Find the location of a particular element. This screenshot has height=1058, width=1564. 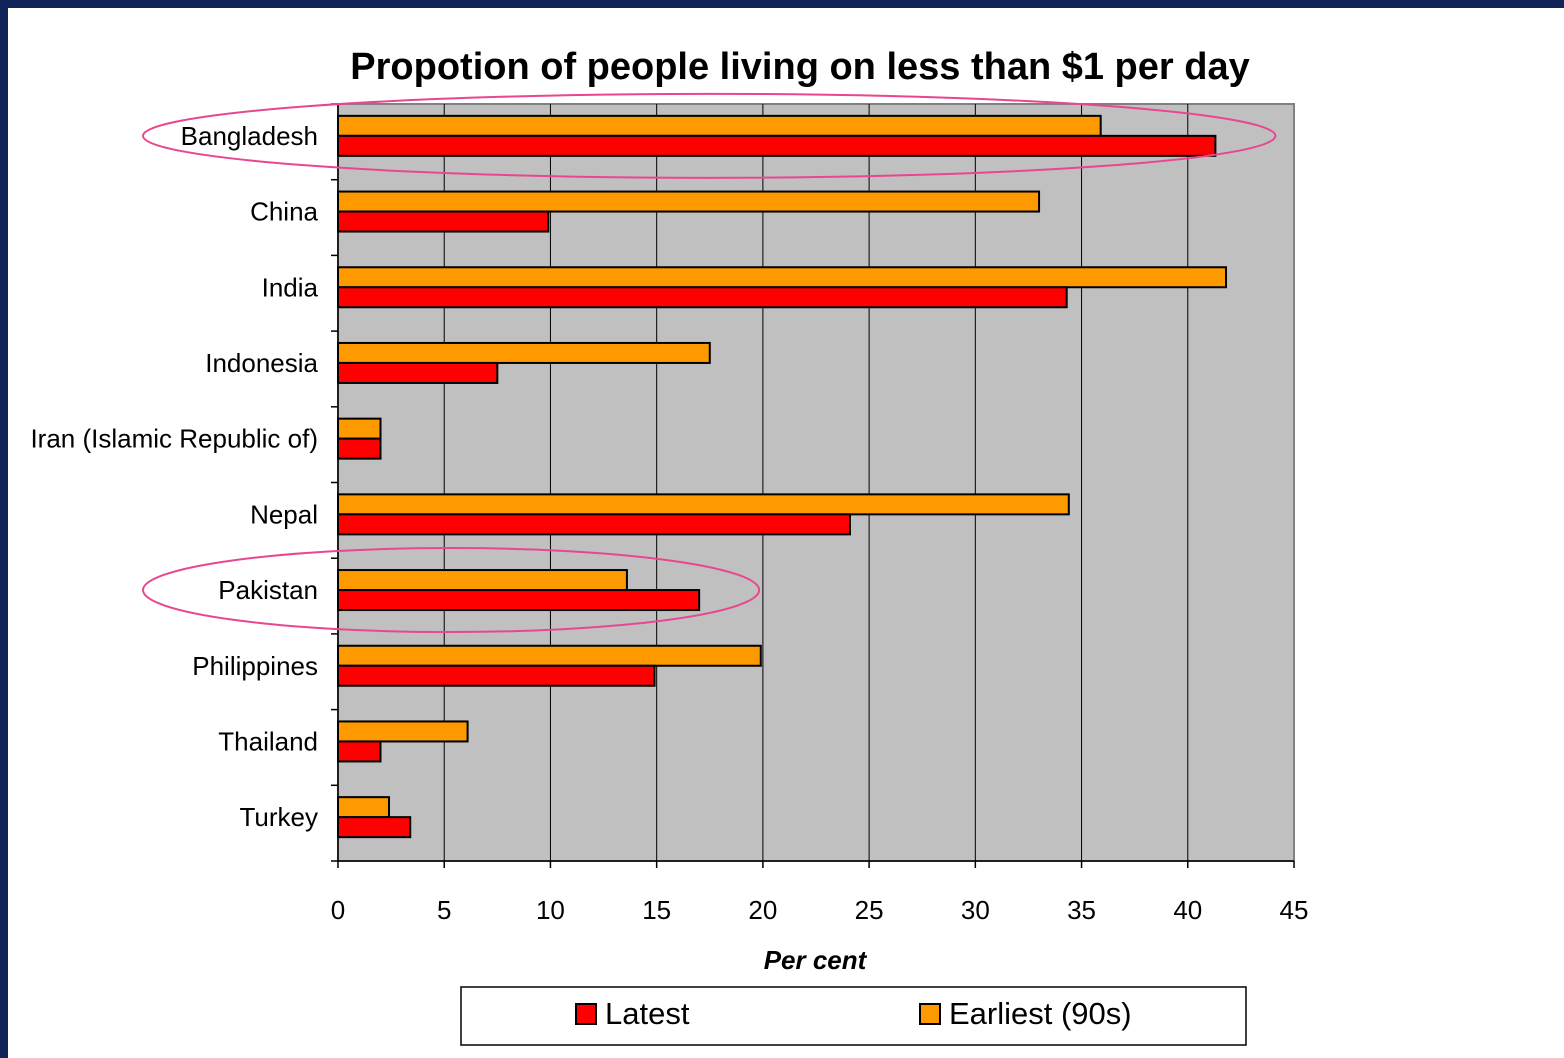

x-tick-label-10: 10 is located at coordinates (550, 910).